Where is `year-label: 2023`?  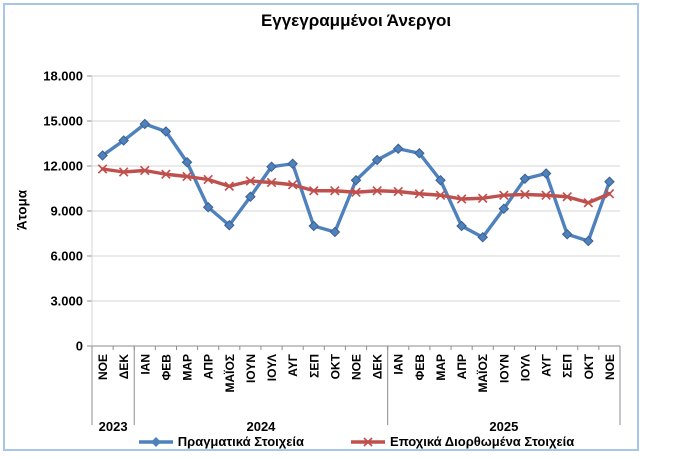
year-label: 2023 is located at coordinates (113, 426).